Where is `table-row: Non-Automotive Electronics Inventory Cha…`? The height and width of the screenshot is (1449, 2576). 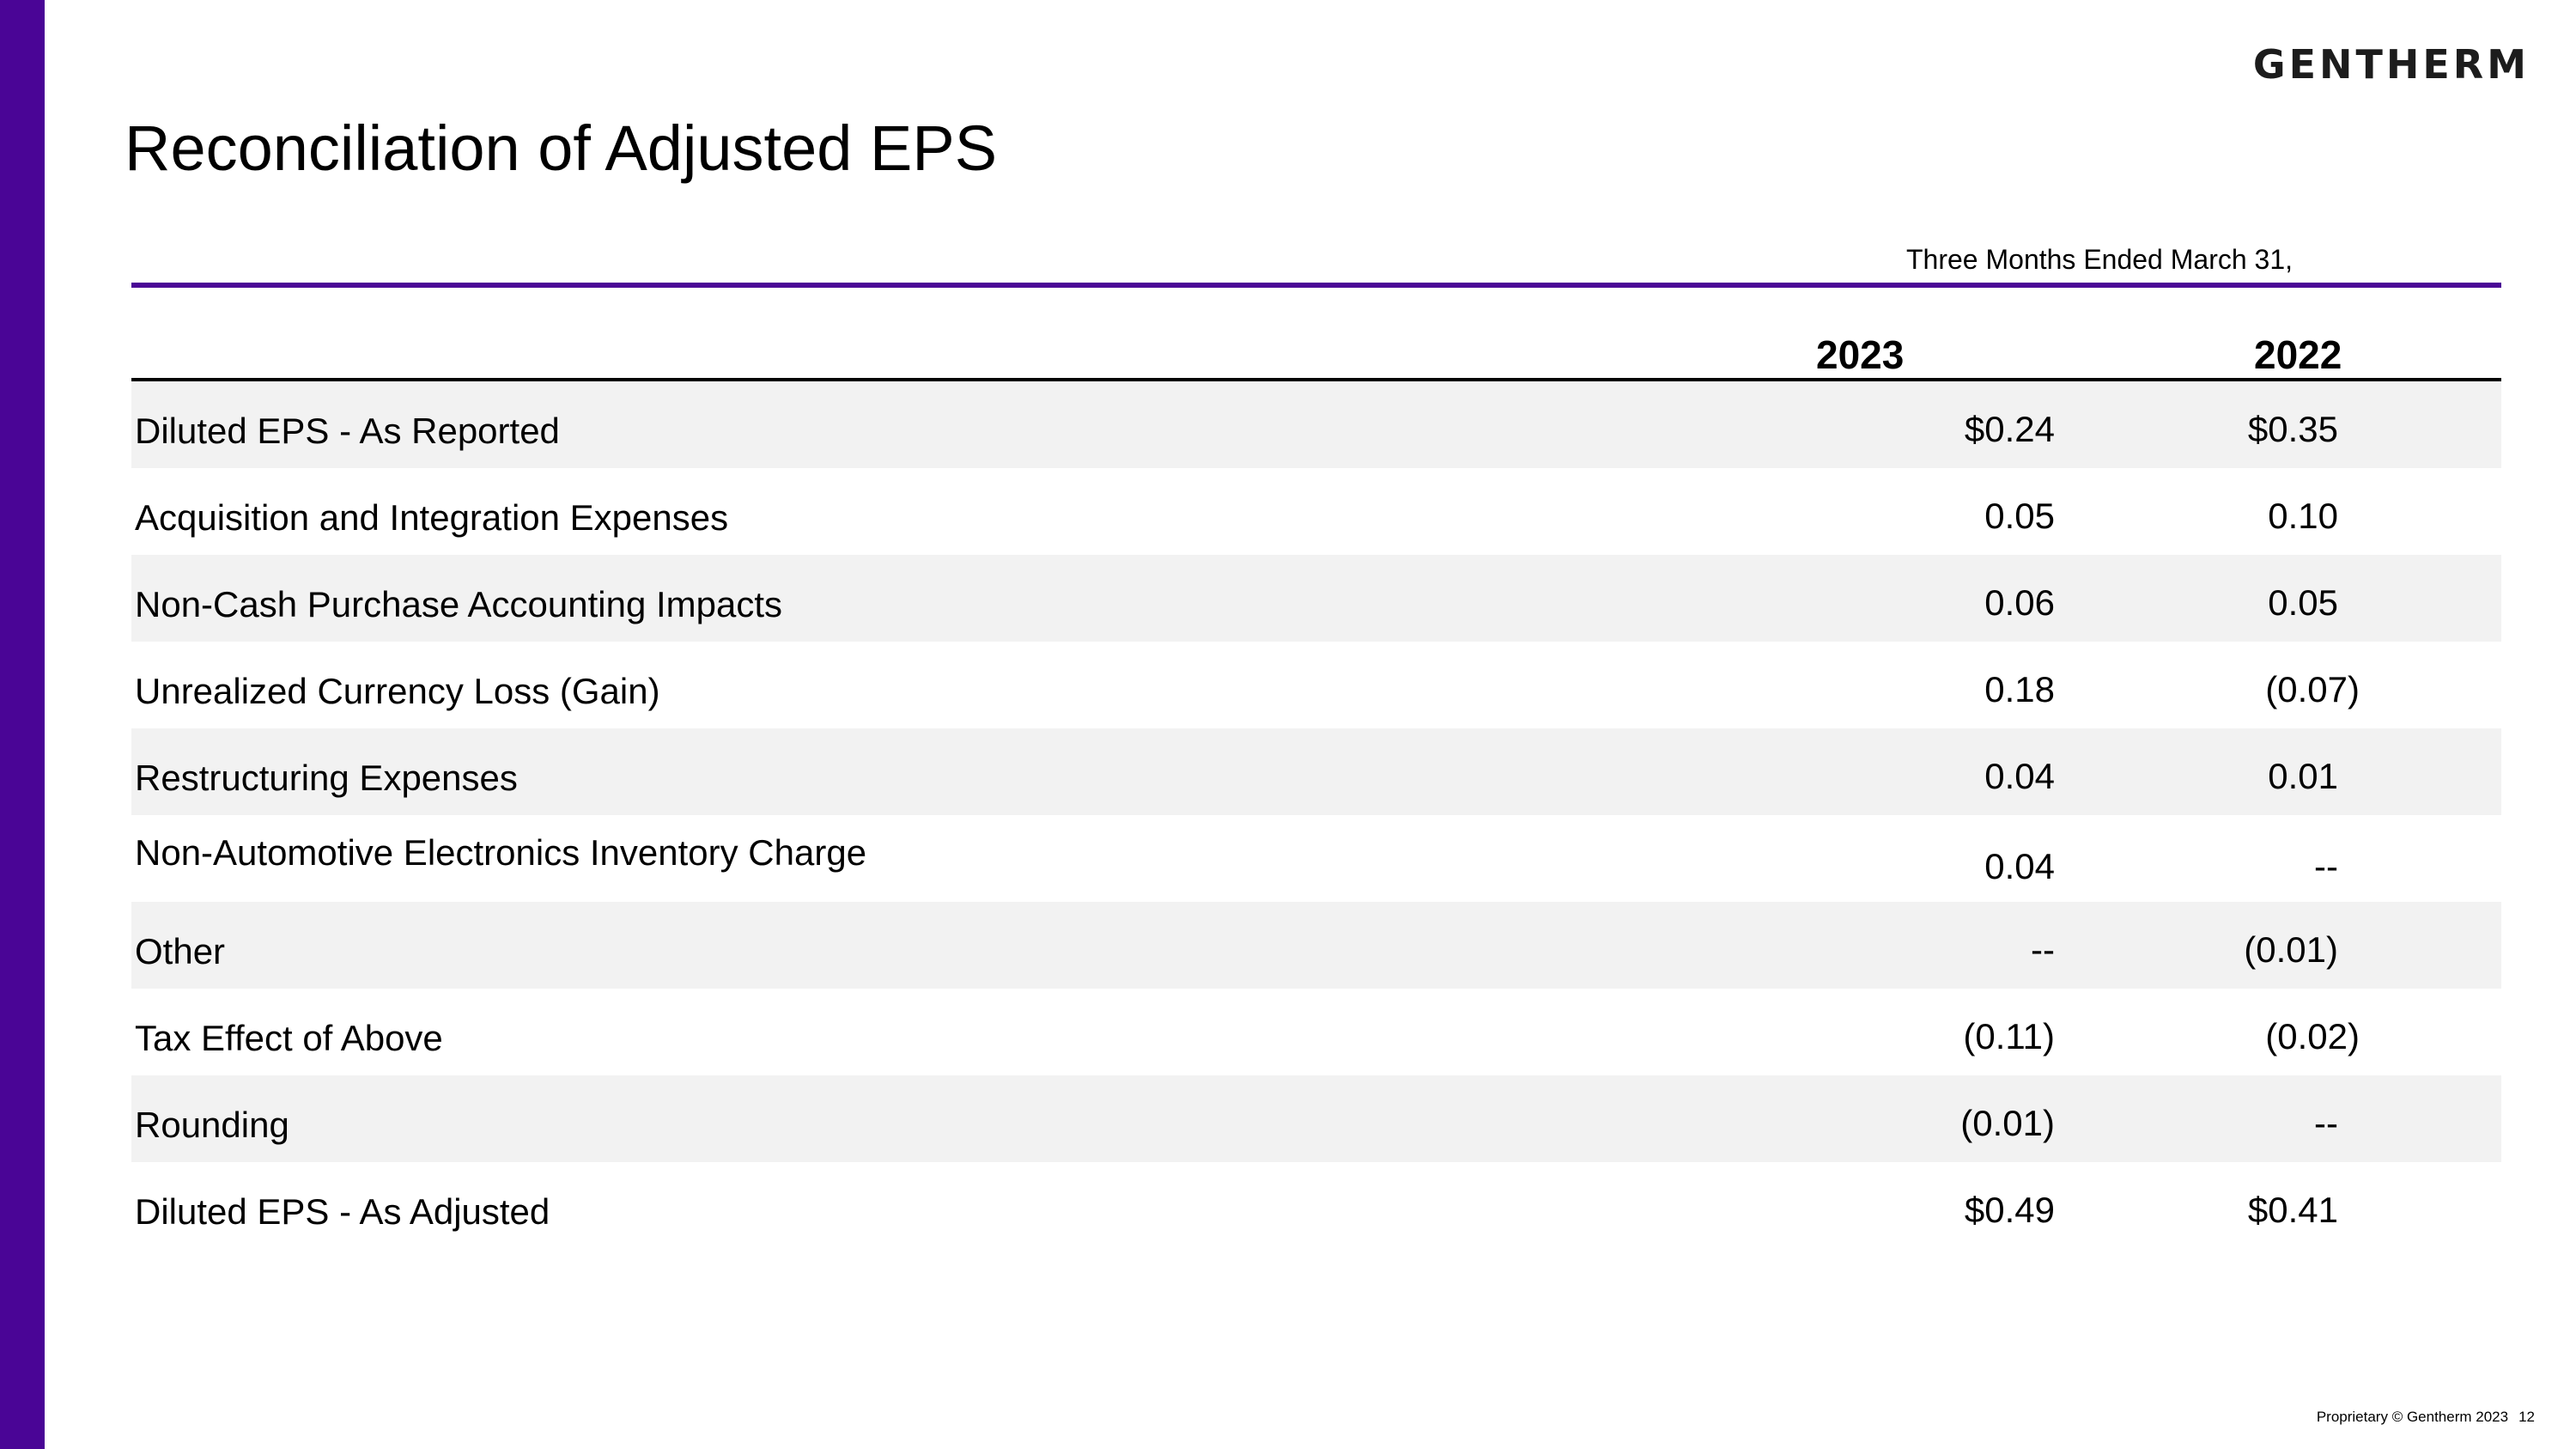 table-row: Non-Automotive Electronics Inventory Cha… is located at coordinates (1316, 858).